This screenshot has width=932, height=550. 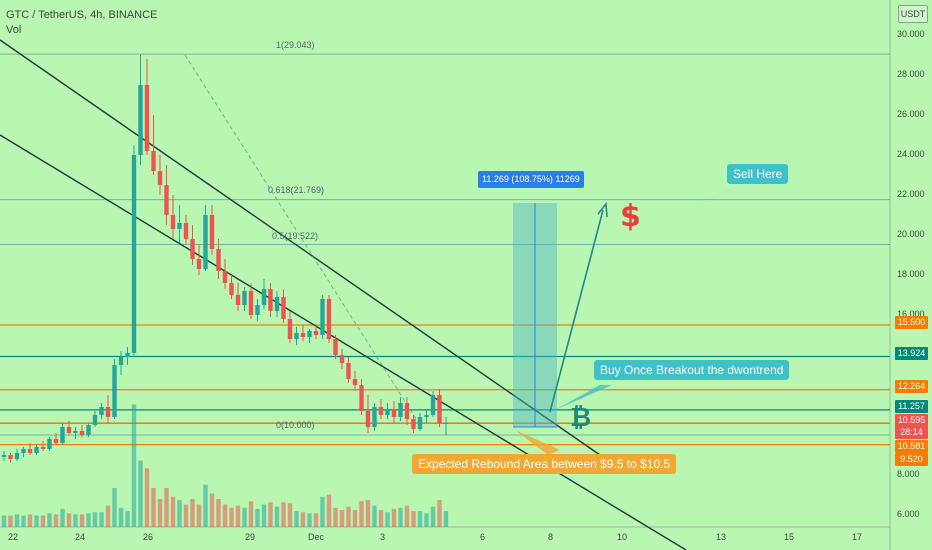 What do you see at coordinates (789, 537) in the screenshot?
I see `x-tick-label: 15` at bounding box center [789, 537].